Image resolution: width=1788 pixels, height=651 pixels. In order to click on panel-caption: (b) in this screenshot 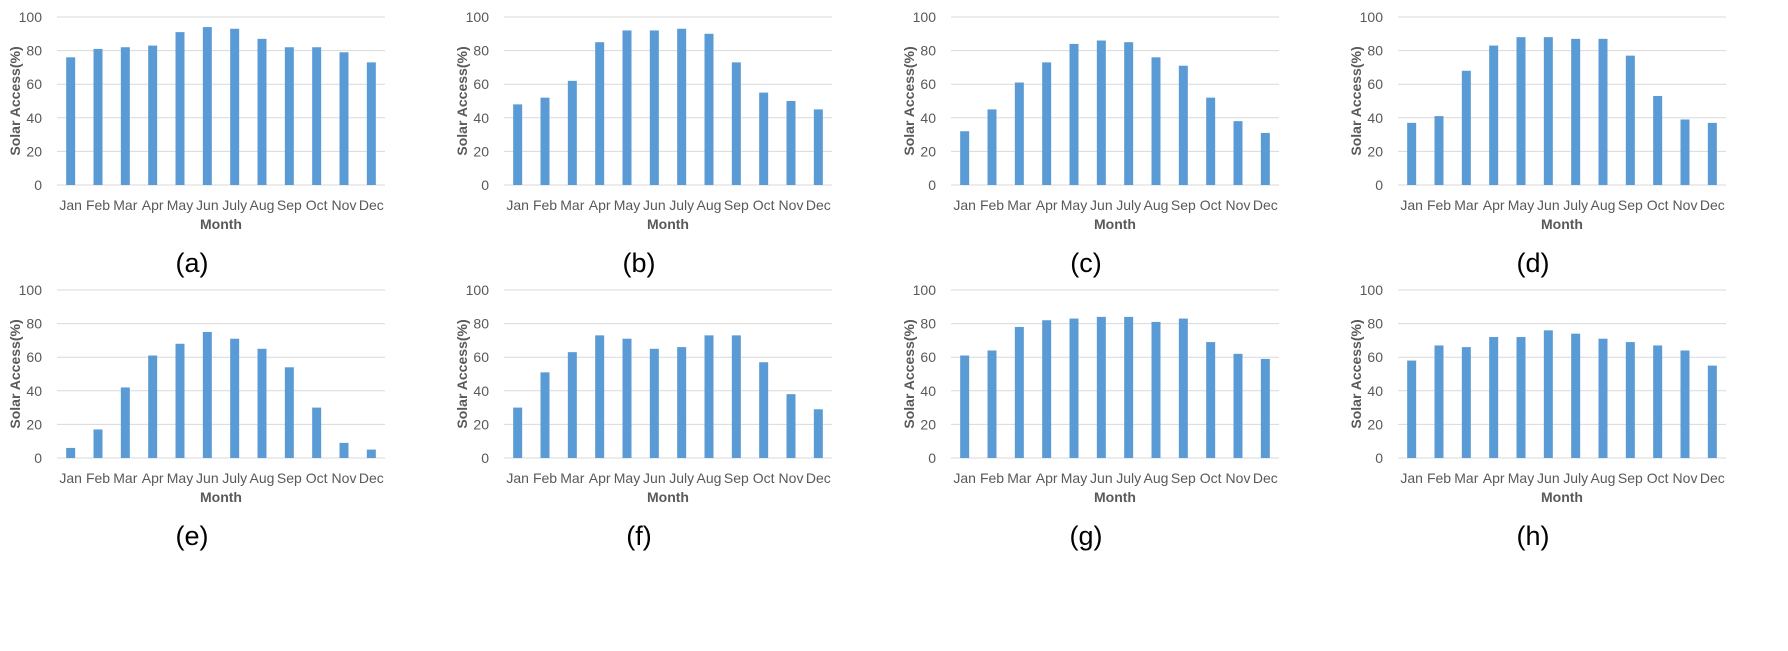, I will do `click(639, 263)`.